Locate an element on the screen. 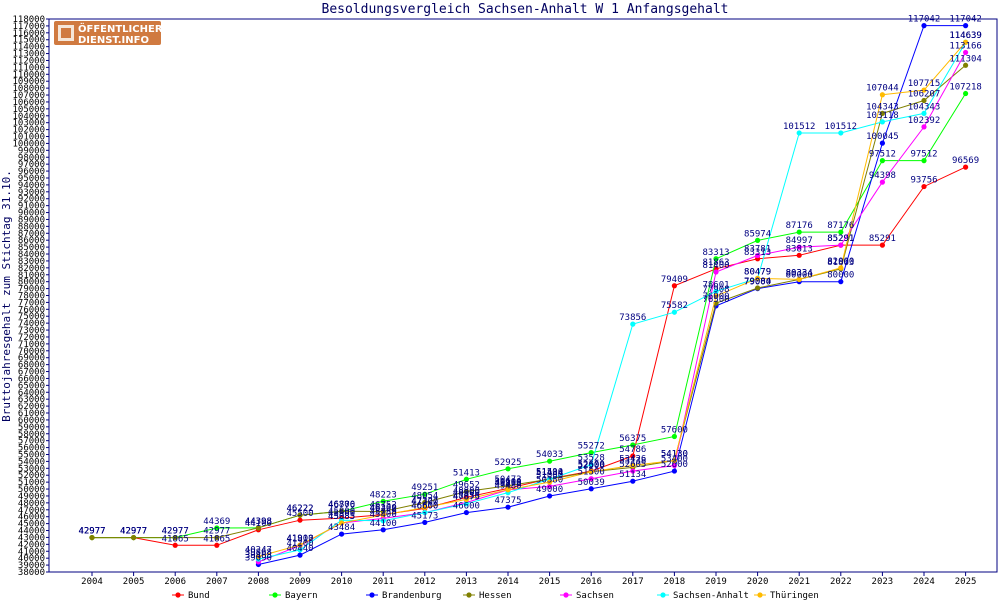 This screenshot has height=600, width=1000. y-tick-label: 87000 is located at coordinates (31, 234).